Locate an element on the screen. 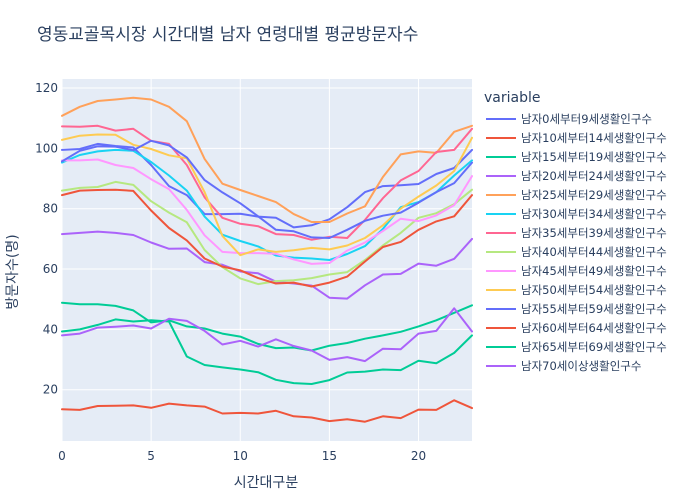 This screenshot has height=504, width=700. legend-item: 남자15세부터19세생활인구수 is located at coordinates (576, 157).